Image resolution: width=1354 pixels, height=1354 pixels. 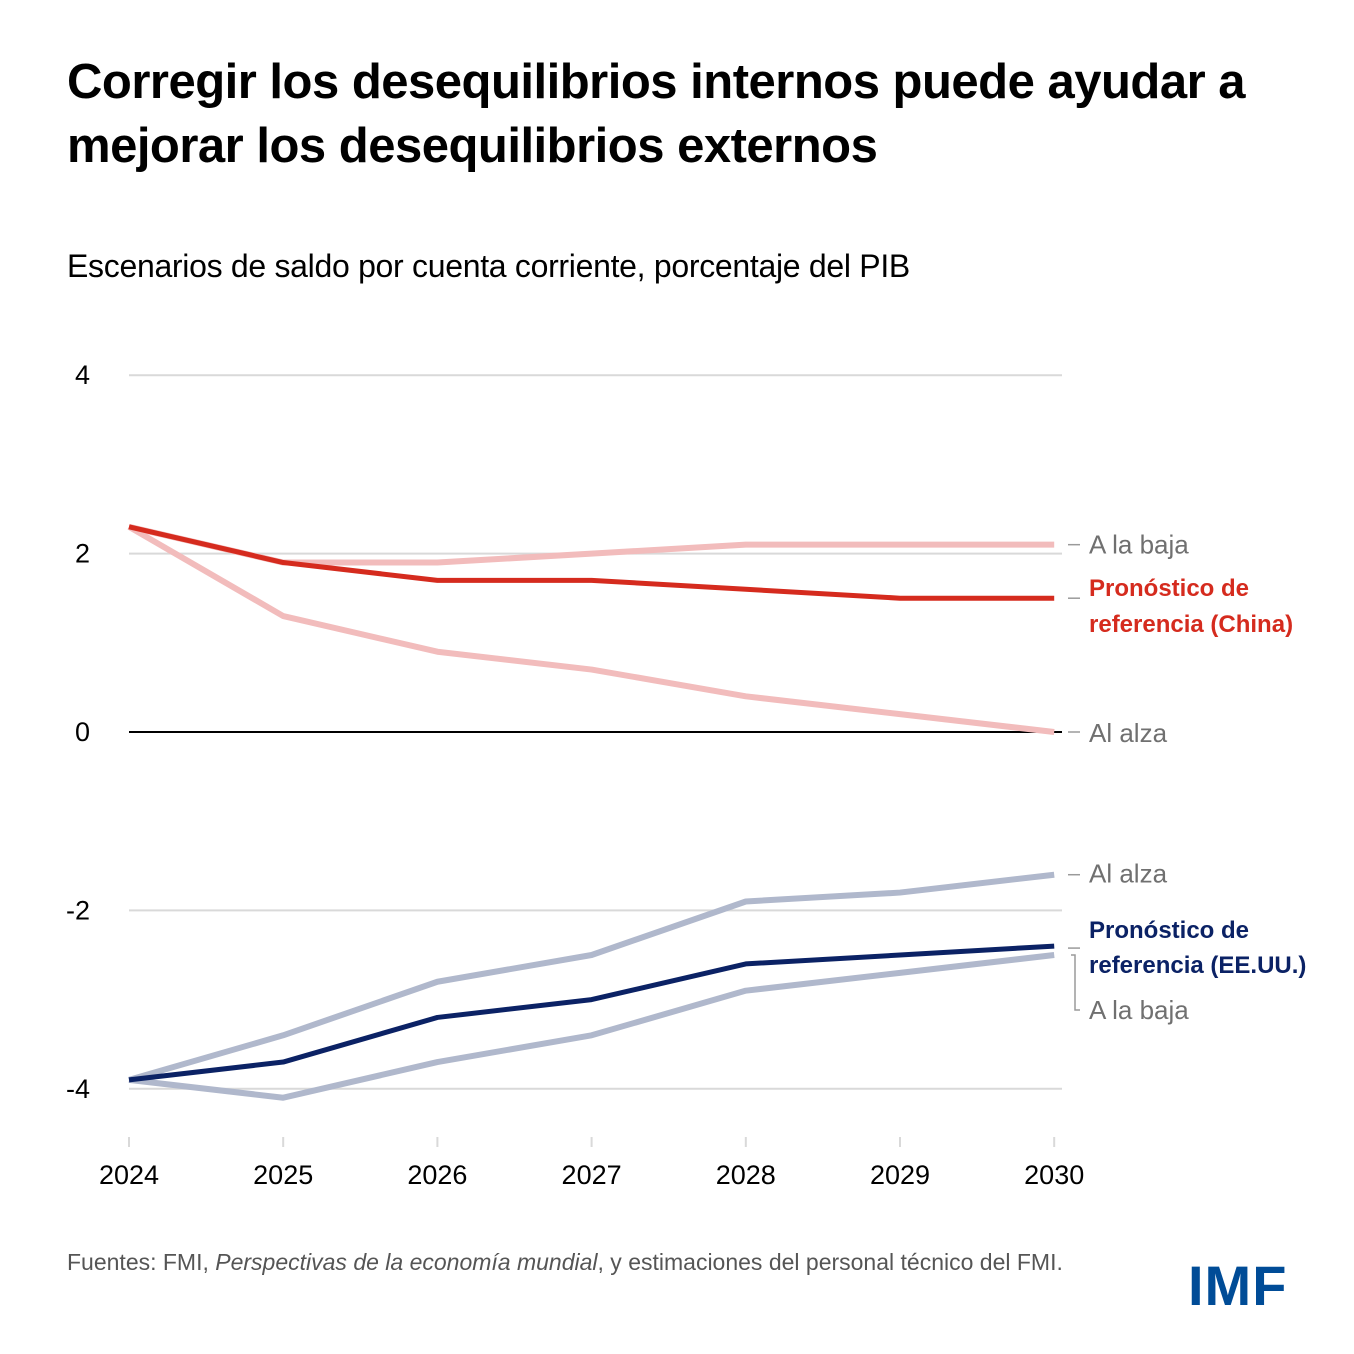 What do you see at coordinates (1054, 1175) in the screenshot?
I see `x-tick-label: 2030` at bounding box center [1054, 1175].